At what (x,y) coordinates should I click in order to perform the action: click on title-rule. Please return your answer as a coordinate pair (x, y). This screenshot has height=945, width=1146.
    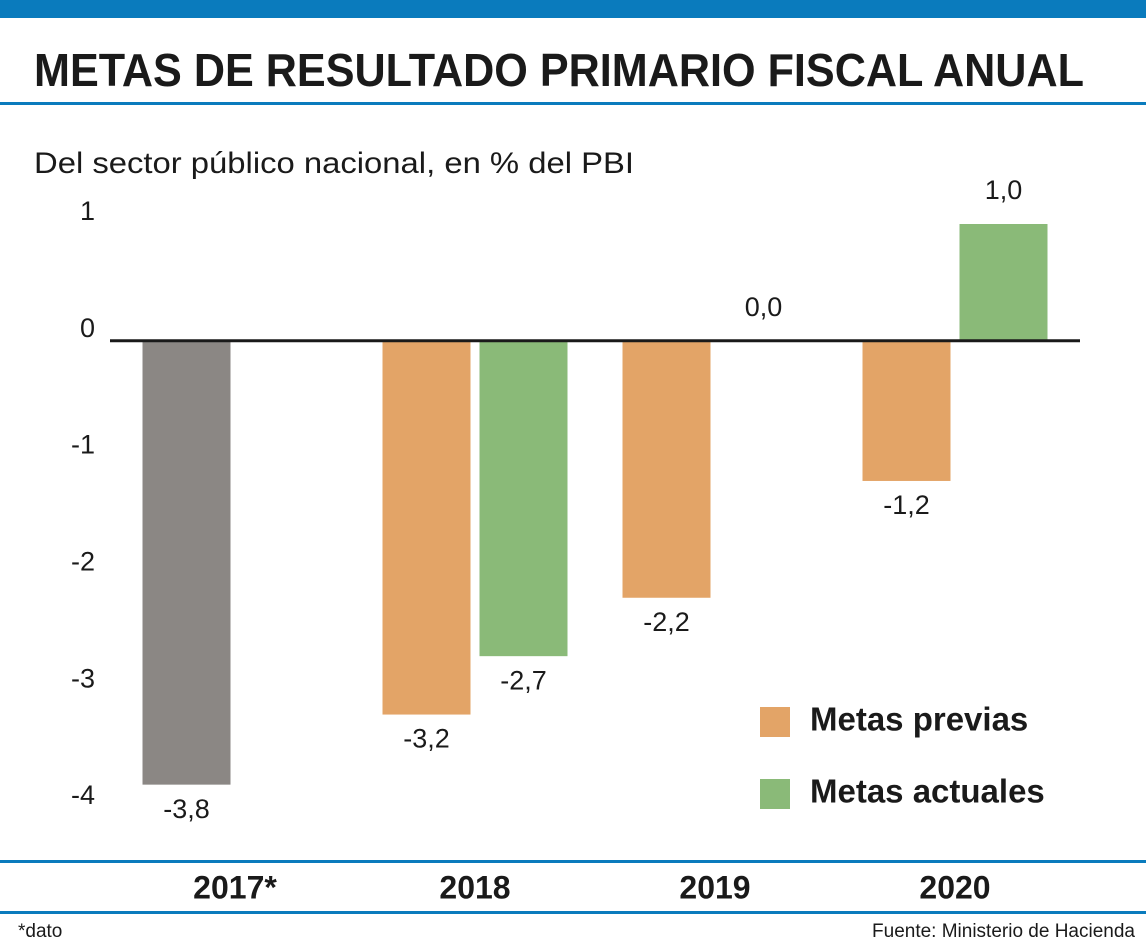
    Looking at the image, I should click on (573, 103).